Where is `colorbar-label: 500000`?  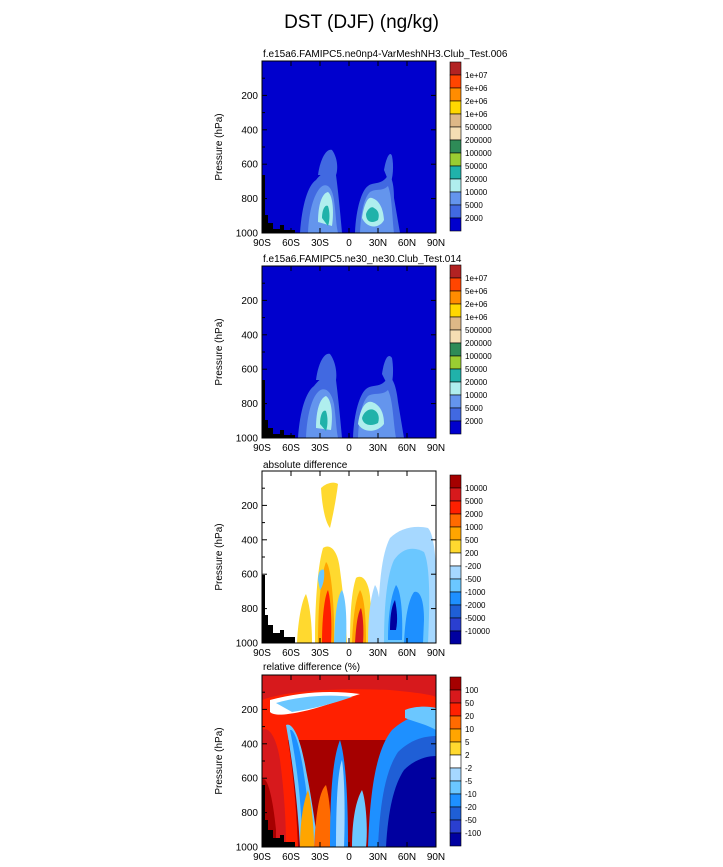 colorbar-label: 500000 is located at coordinates (478, 330).